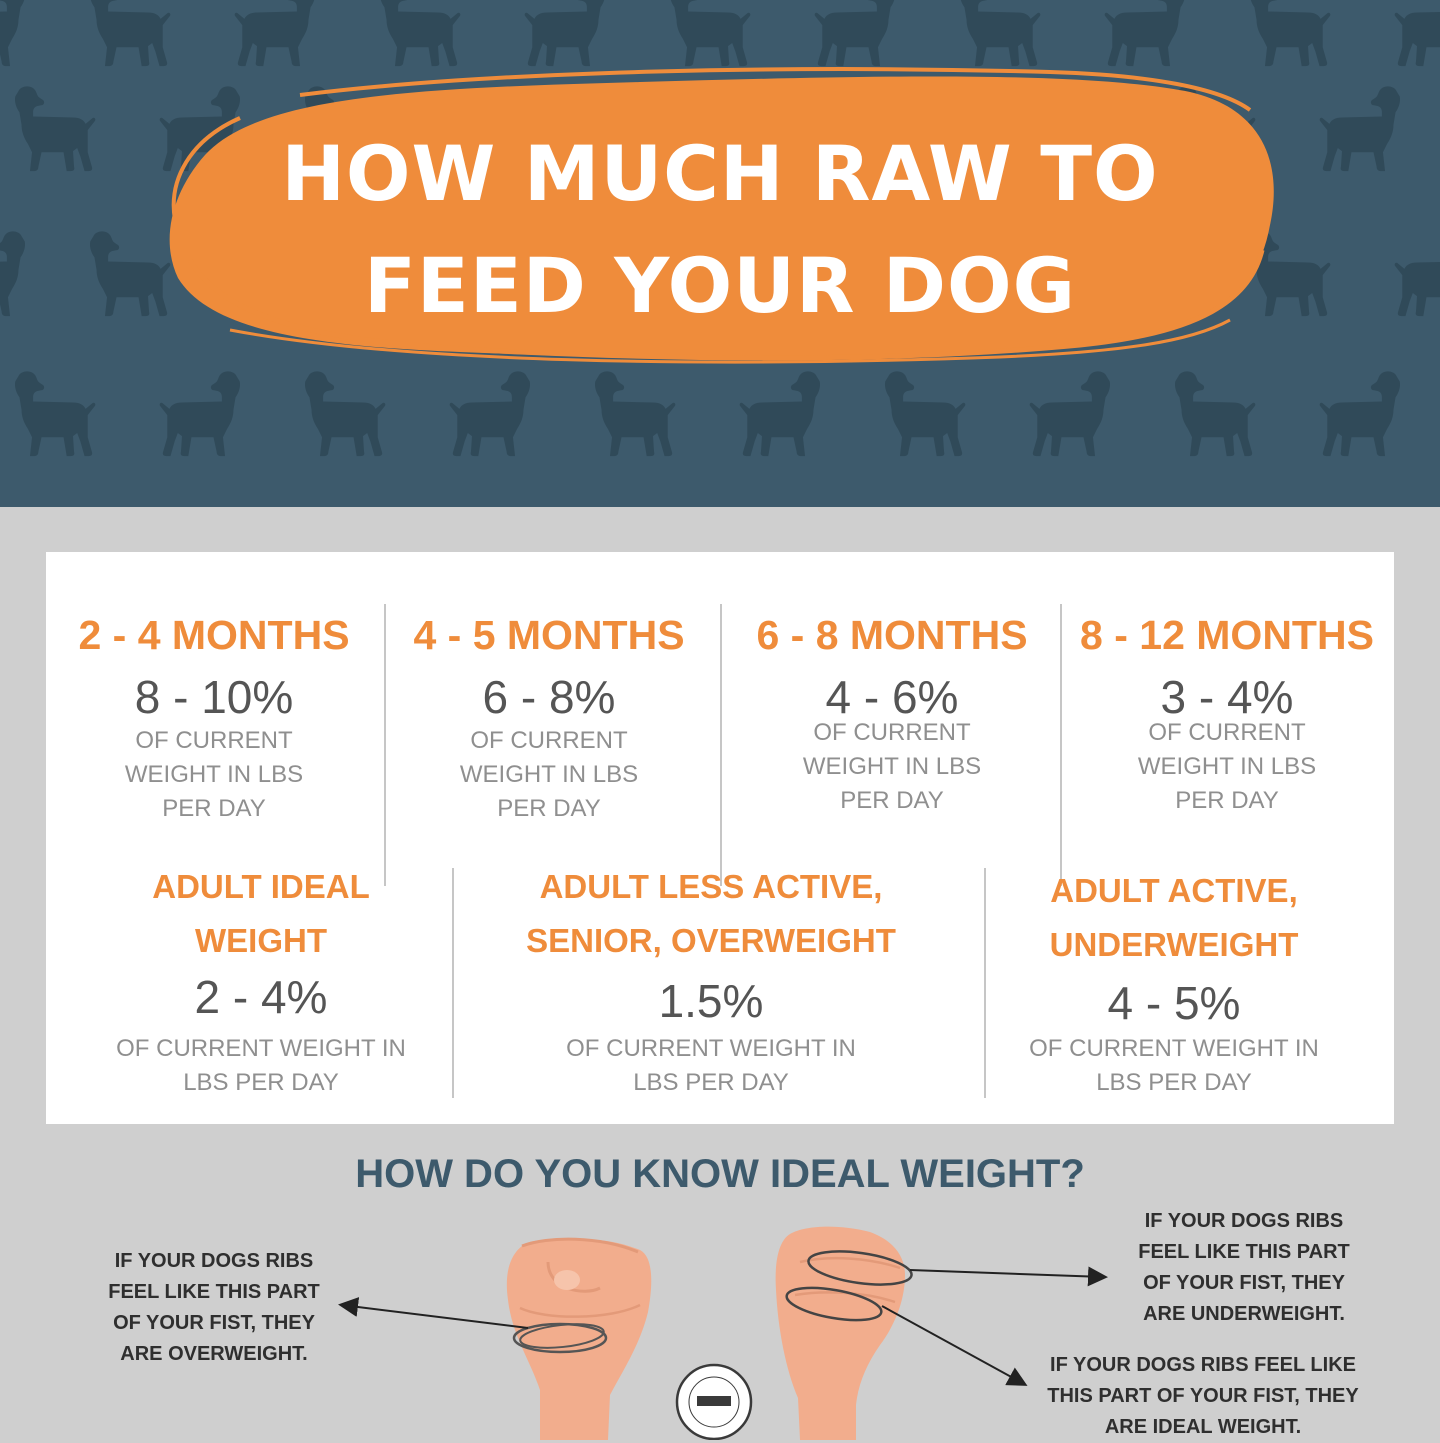 The width and height of the screenshot is (1440, 1443). Describe the element at coordinates (714, 1401) in the screenshot. I see `foundation-raw-logo` at that location.